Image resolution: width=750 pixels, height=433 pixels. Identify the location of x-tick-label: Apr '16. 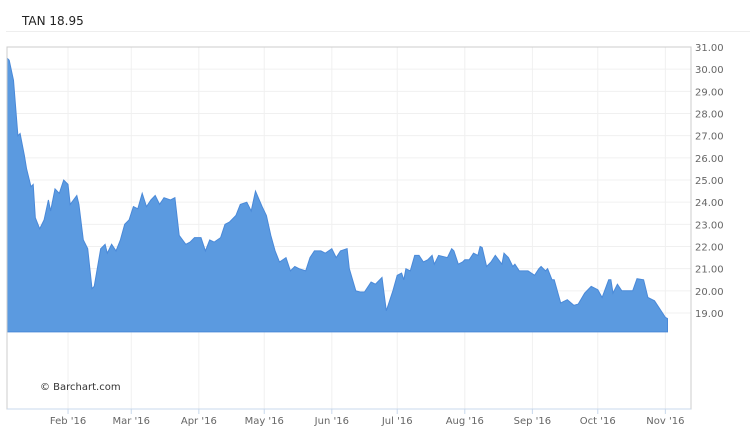
(199, 421).